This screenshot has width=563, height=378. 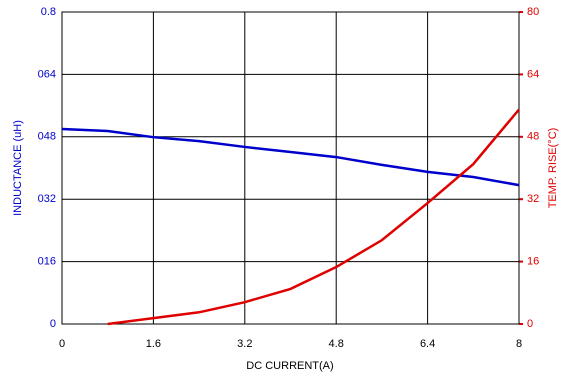 What do you see at coordinates (533, 199) in the screenshot?
I see `y2-tick-label: 32` at bounding box center [533, 199].